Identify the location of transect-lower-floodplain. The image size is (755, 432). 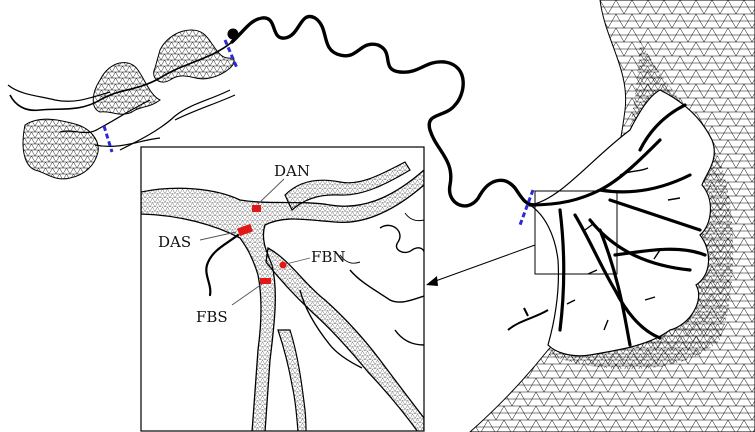
(108, 139).